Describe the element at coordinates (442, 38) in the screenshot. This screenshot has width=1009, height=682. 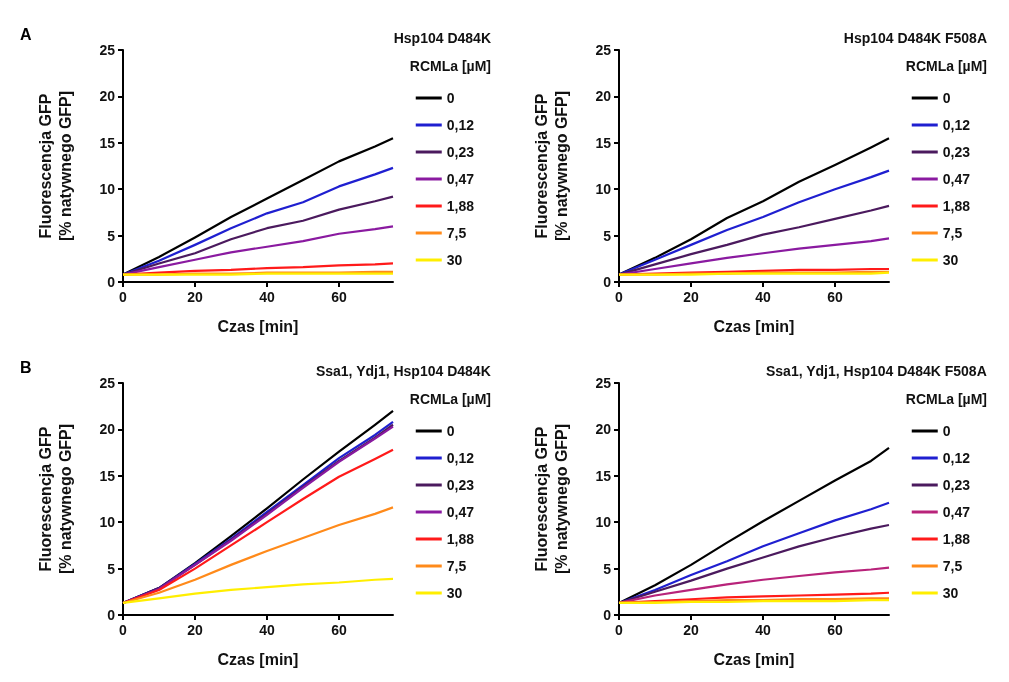
I see `text: Hsp104 D484K` at that location.